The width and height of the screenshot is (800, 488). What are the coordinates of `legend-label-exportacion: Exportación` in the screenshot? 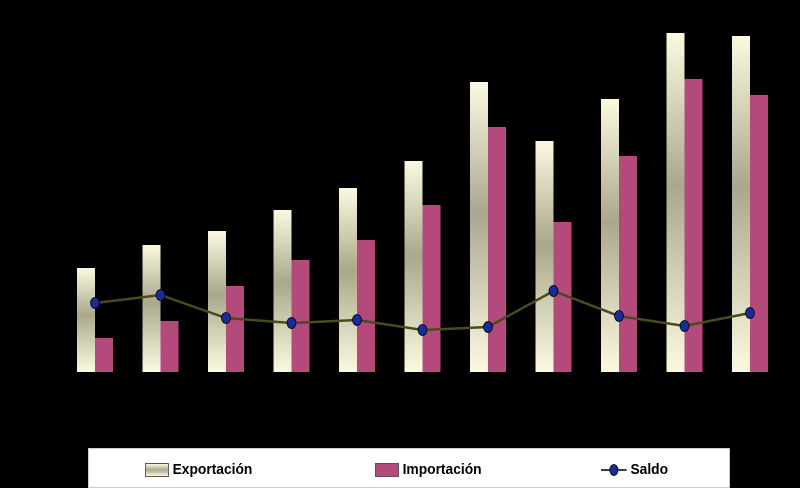 It's located at (212, 469).